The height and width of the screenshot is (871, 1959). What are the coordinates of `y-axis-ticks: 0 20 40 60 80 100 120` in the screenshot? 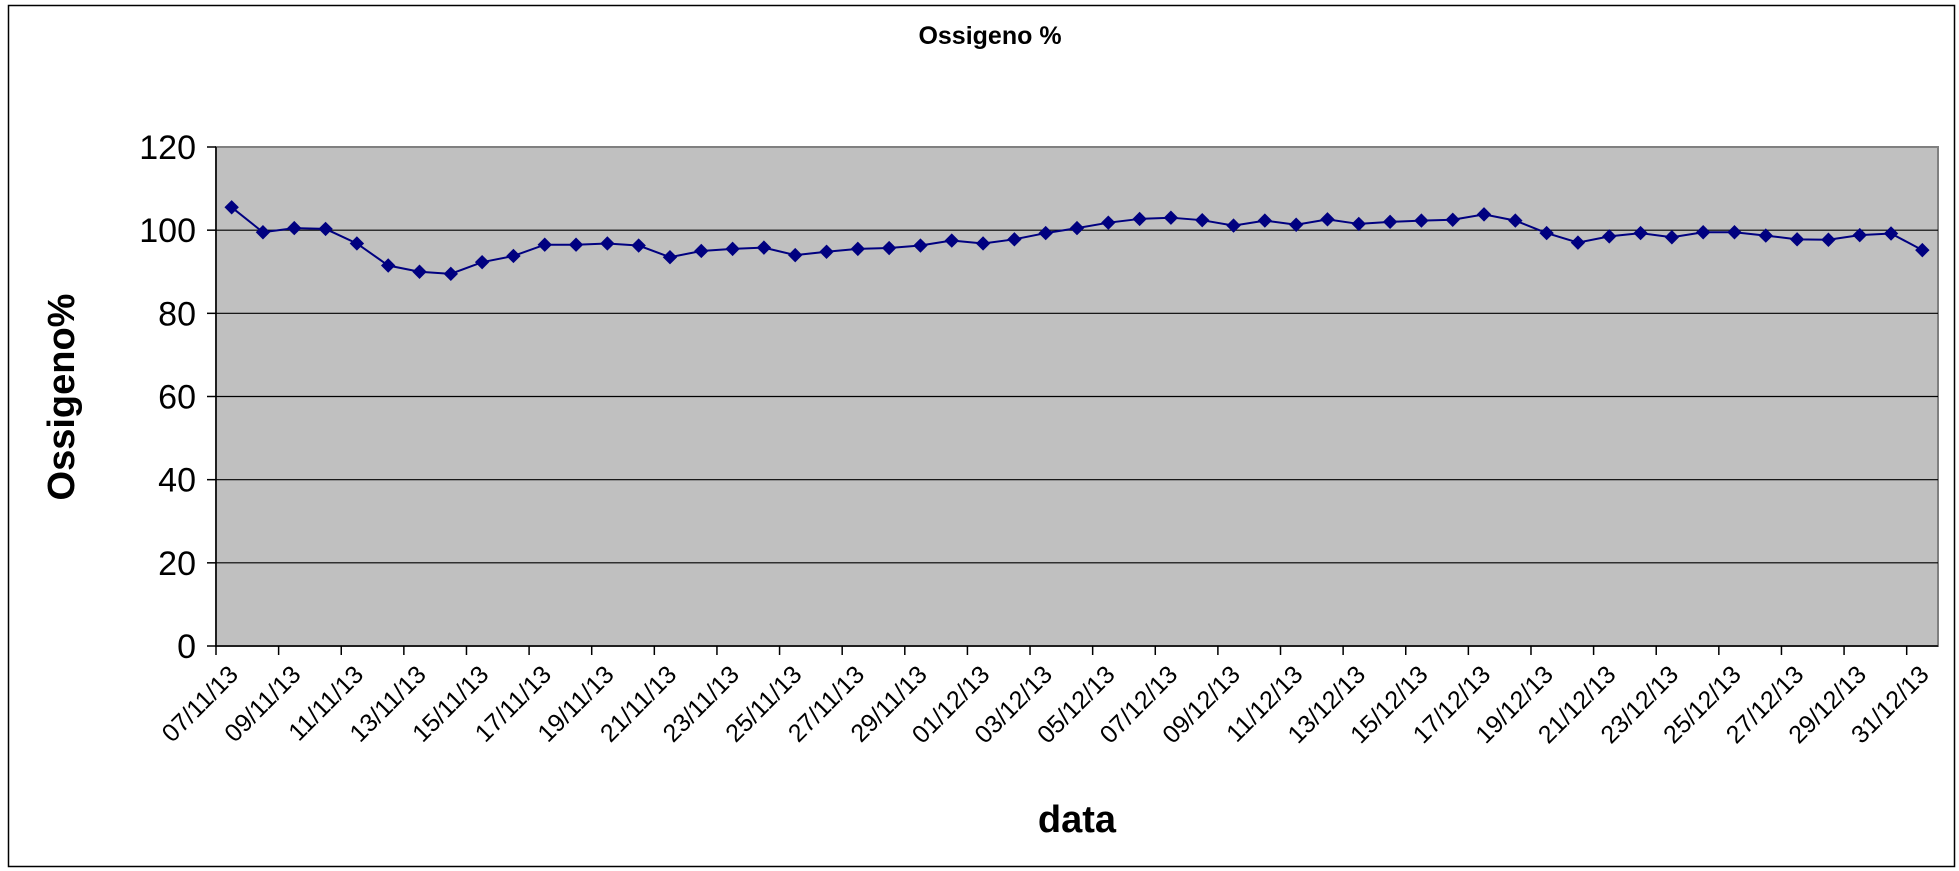 It's located at (177, 397).